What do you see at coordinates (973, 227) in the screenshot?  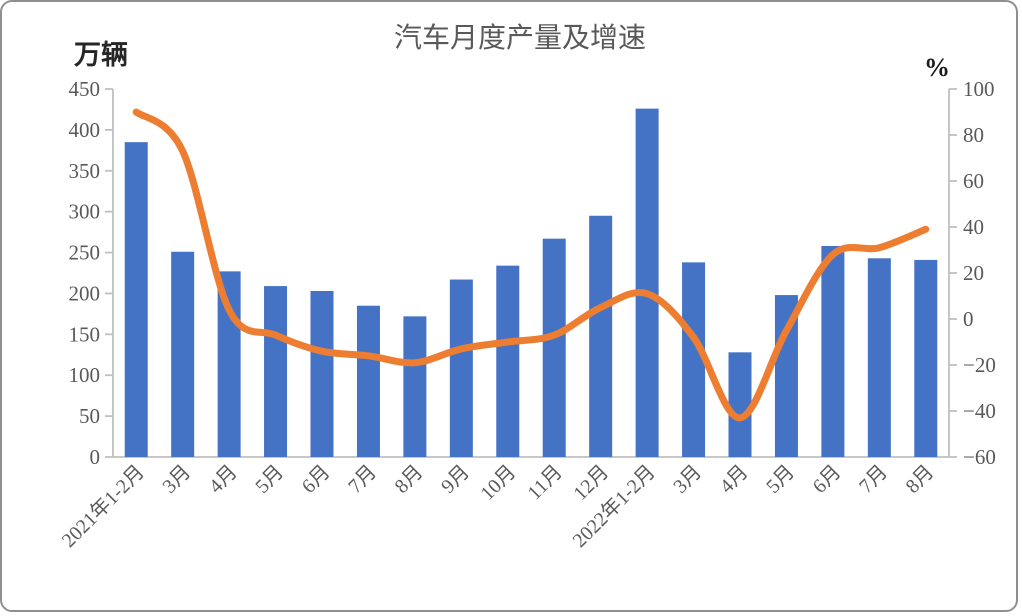 I see `right-axis-tick-label: 40` at bounding box center [973, 227].